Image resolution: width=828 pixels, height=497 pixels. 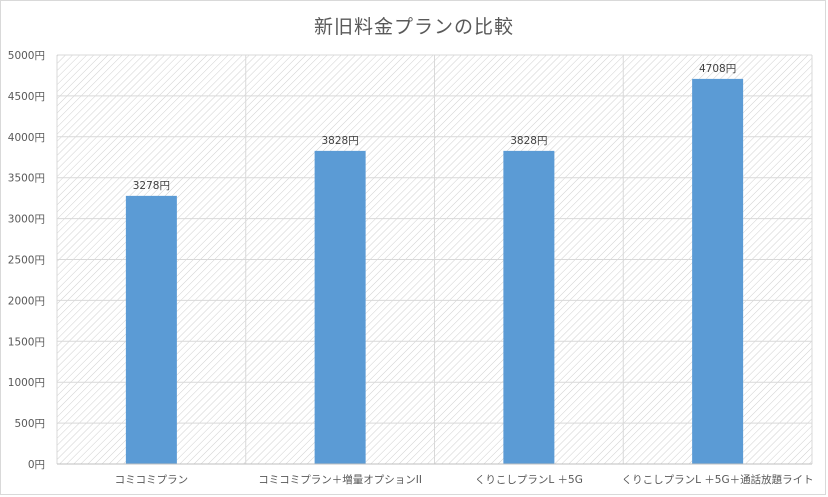 What do you see at coordinates (26, 220) in the screenshot?
I see `y-tick-label: 3000円` at bounding box center [26, 220].